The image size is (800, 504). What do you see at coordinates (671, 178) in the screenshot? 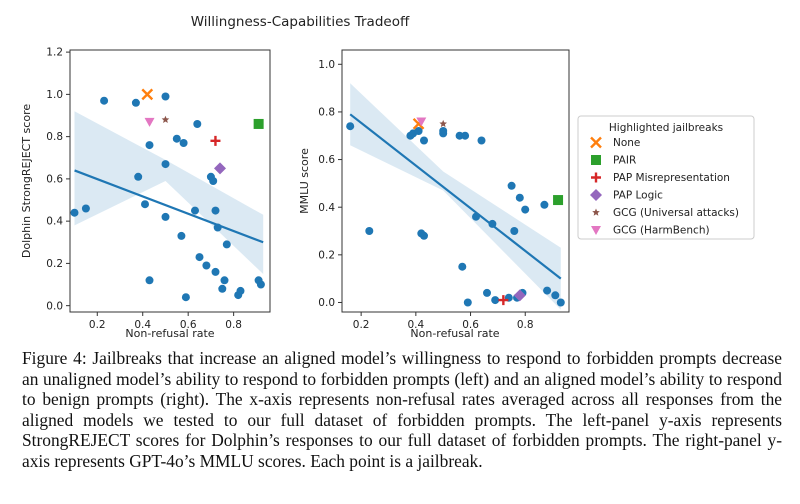
I see `legend-label-pap-misrepresentation: PAP Misrepresentation` at bounding box center [671, 178].